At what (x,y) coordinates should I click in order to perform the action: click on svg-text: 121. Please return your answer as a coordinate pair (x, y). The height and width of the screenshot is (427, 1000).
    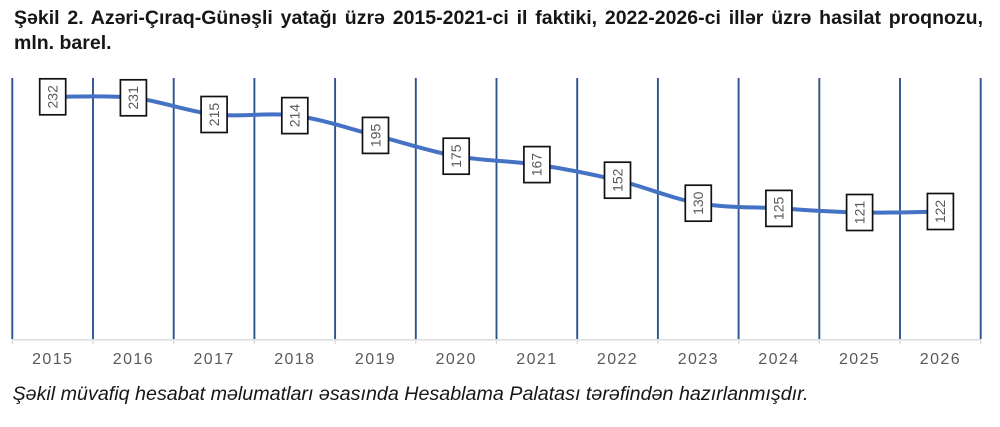
    Looking at the image, I should click on (859, 213).